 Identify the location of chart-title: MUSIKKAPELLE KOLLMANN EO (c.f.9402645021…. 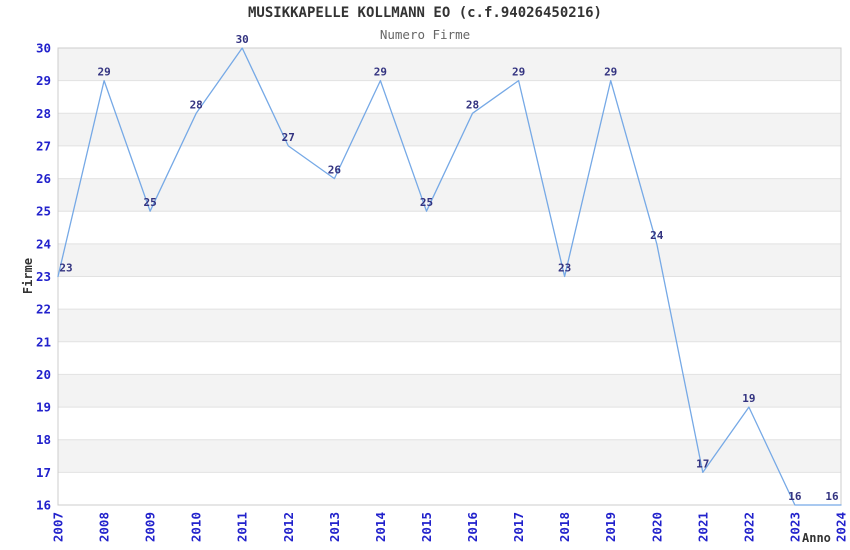
(424, 13).